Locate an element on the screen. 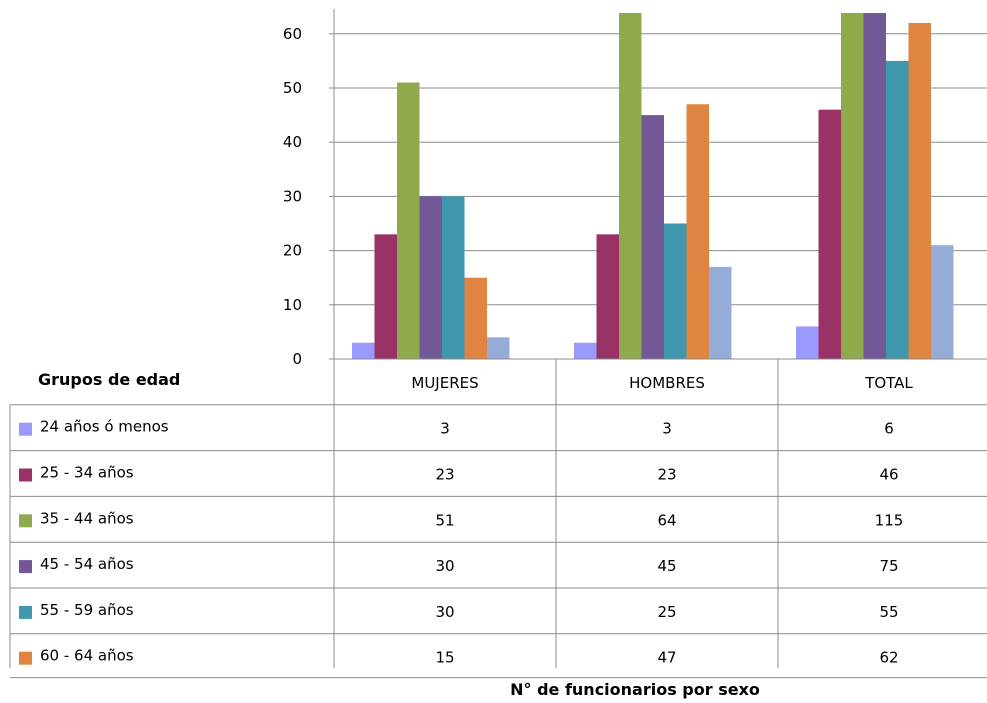 The image size is (987, 703). table-cell: 55 is located at coordinates (888, 612).